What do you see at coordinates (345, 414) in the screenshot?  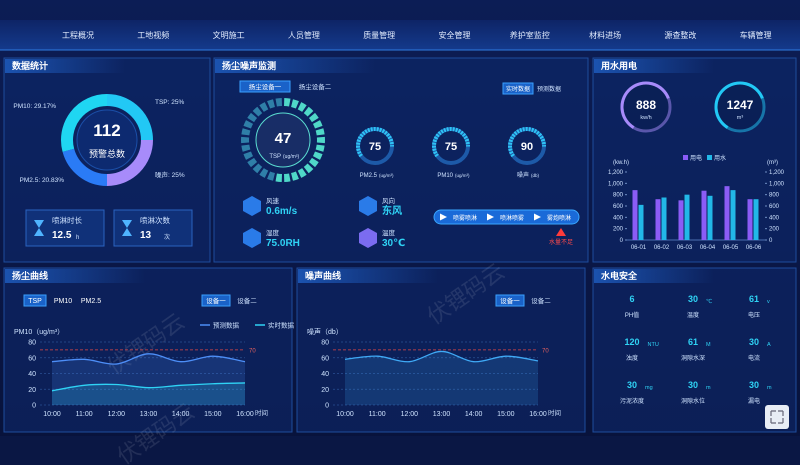 I see `x-tick-label: 10:00` at bounding box center [345, 414].